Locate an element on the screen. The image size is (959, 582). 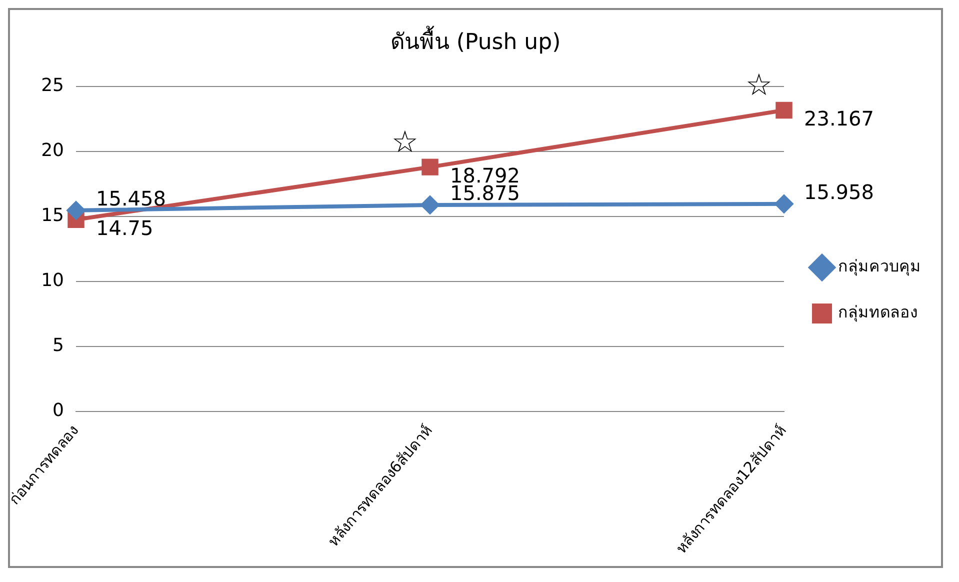
data-label: 14.75 is located at coordinates (125, 228).